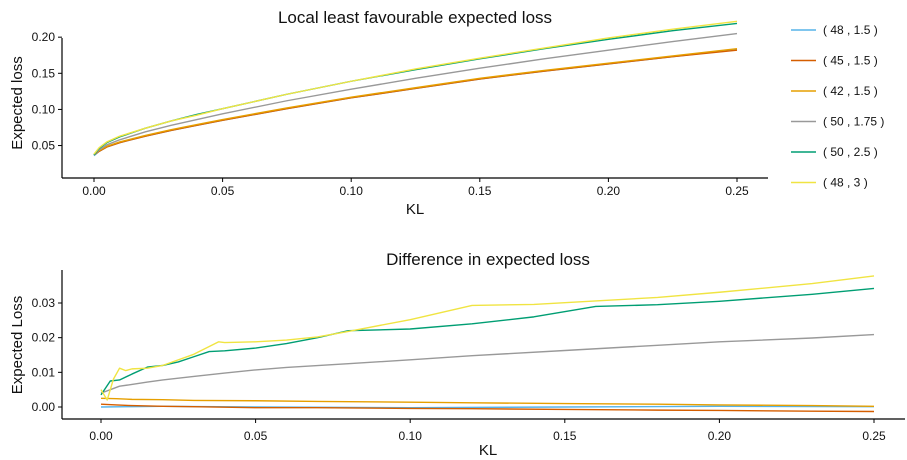 This screenshot has height=460, width=907. Describe the element at coordinates (853, 122) in the screenshot. I see `legend-label: ( 50 , 1.75 )` at that location.